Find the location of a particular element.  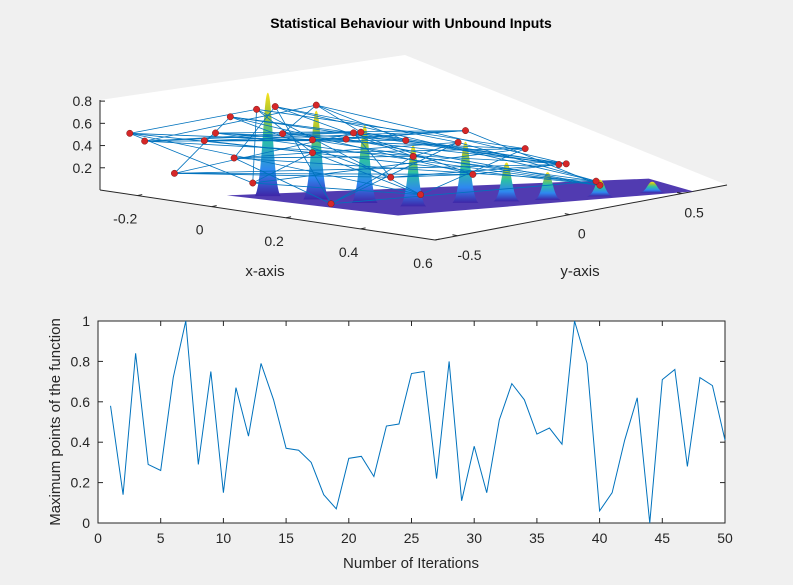

iterate-points is located at coordinates (365, 154).